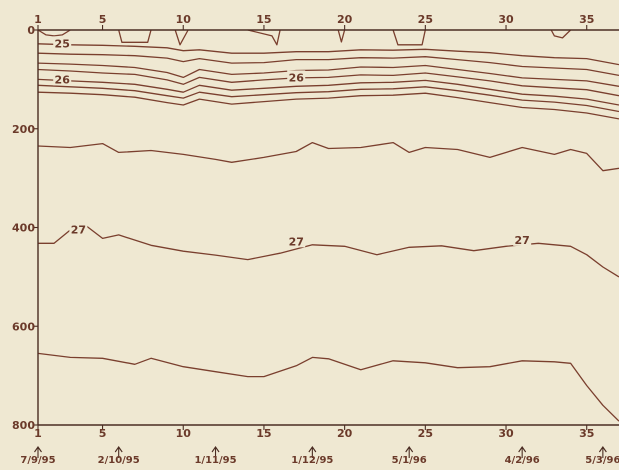  I want to click on surface-features-layer, so click(304, 37).